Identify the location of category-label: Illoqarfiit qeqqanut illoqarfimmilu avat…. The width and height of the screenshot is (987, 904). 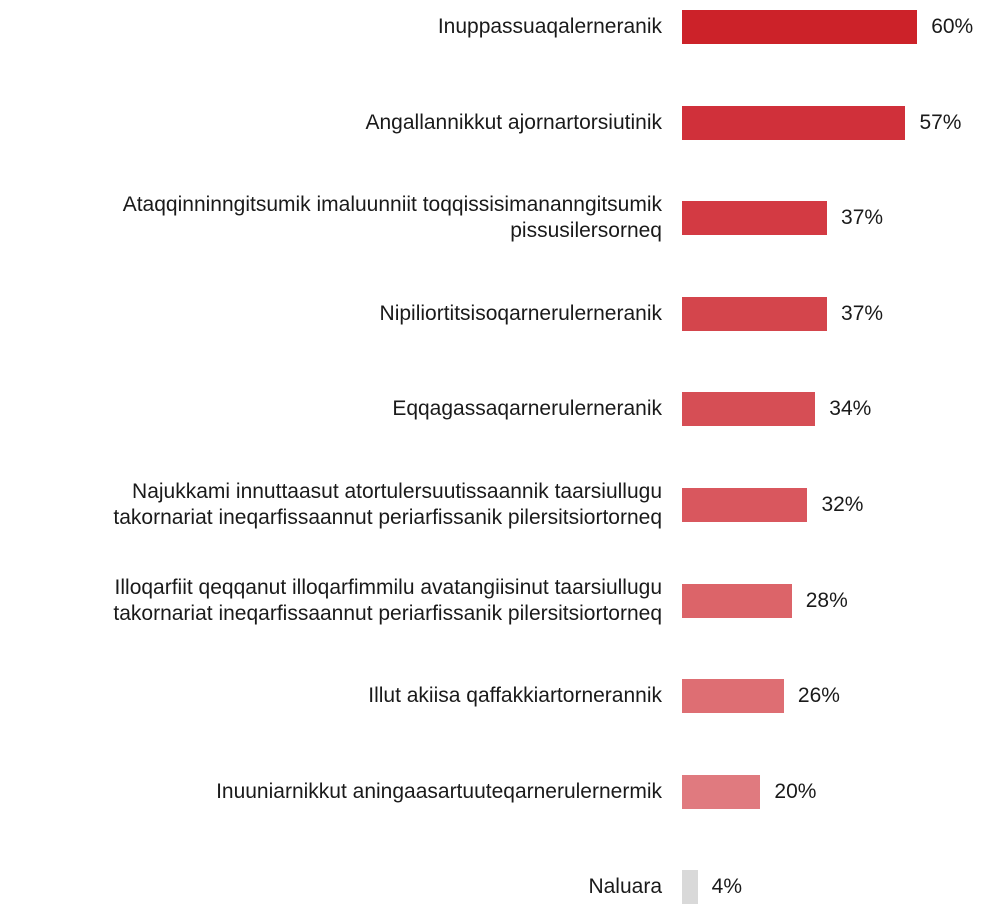
(387, 600).